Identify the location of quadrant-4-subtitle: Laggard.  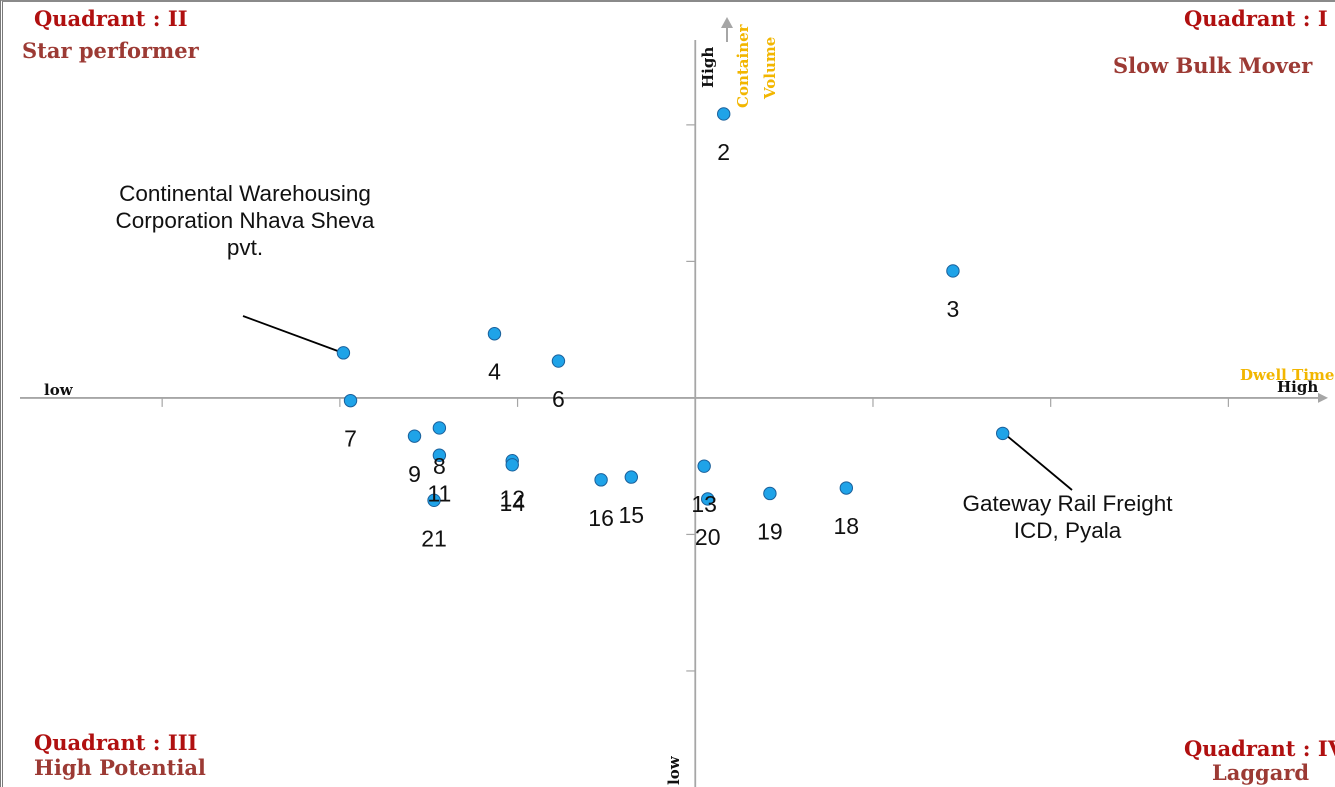
(1261, 772).